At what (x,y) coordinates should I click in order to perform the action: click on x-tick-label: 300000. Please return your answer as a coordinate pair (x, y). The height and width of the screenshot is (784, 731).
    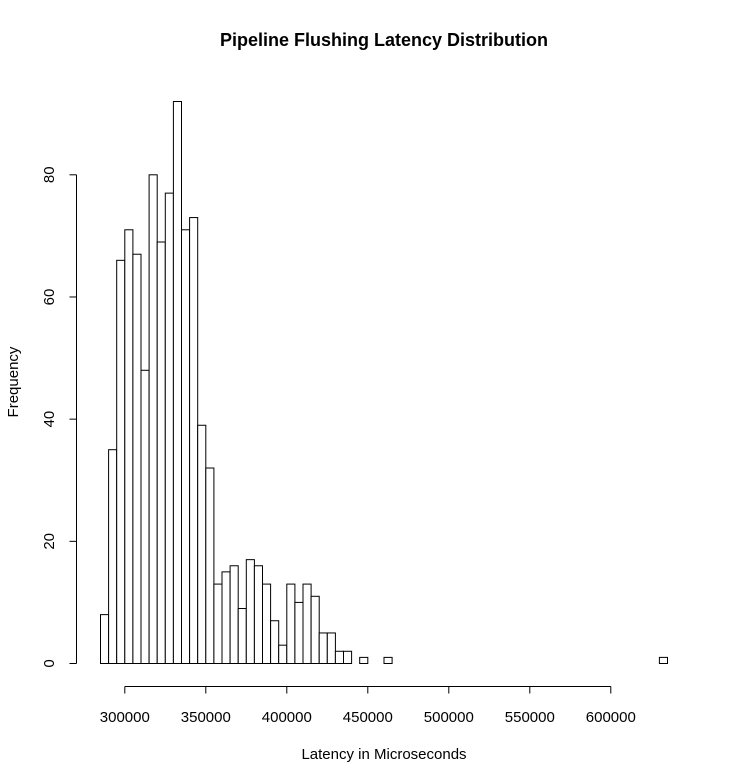
    Looking at the image, I should click on (125, 717).